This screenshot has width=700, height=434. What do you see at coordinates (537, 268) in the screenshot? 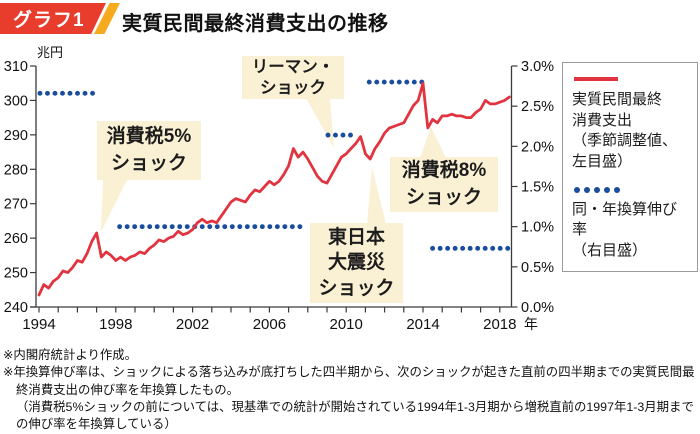
I see `y-right-tick-label: 0.5%` at bounding box center [537, 268].